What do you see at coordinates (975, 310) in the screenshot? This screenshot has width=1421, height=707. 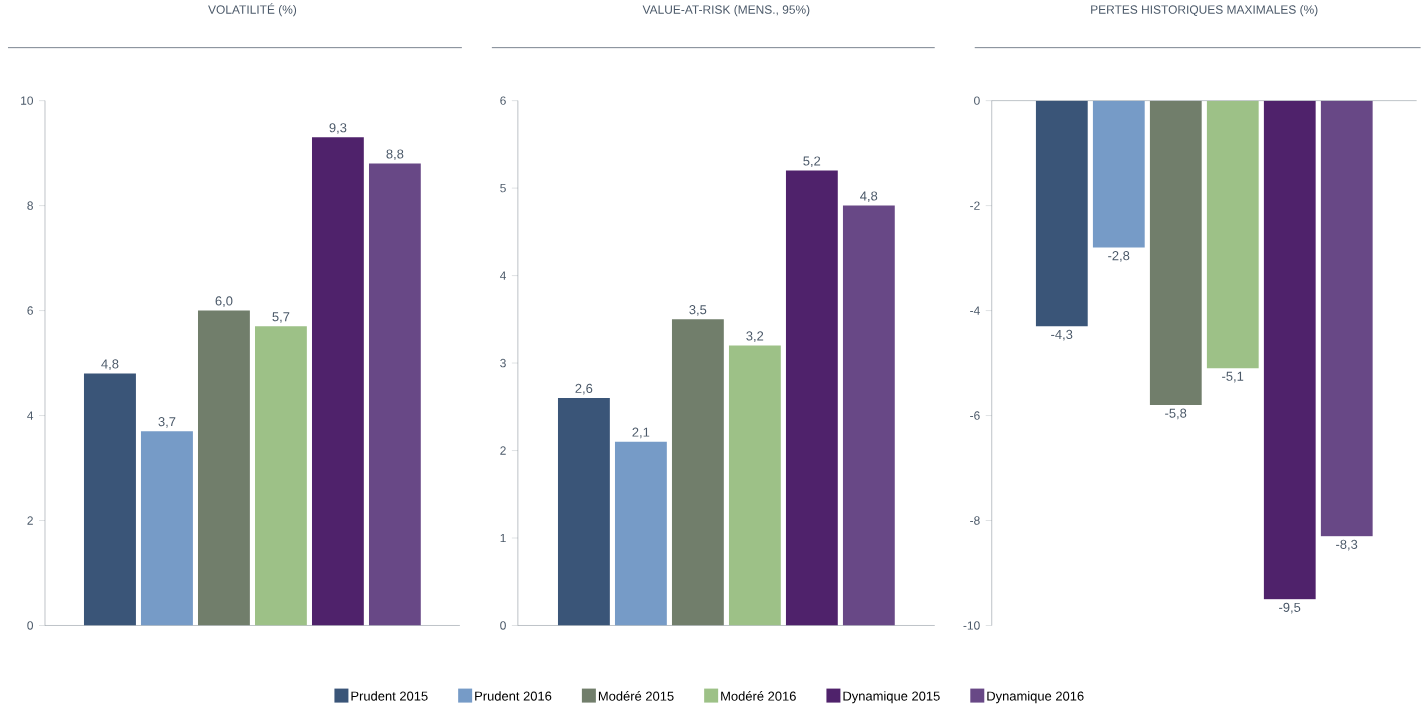 I see `y-tick-label: -4` at bounding box center [975, 310].